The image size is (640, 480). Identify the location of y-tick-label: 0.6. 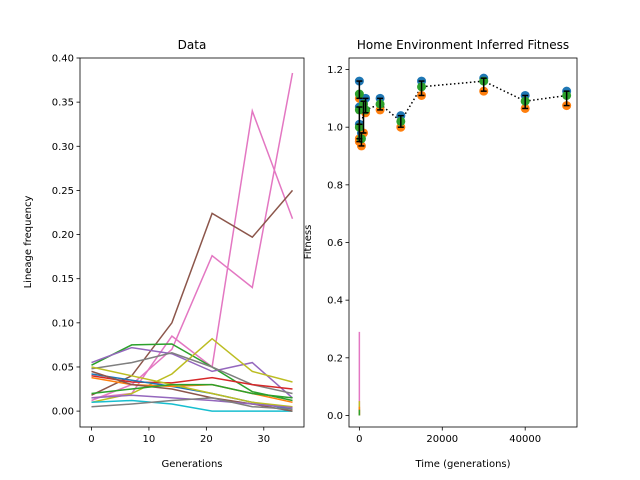
(335, 243).